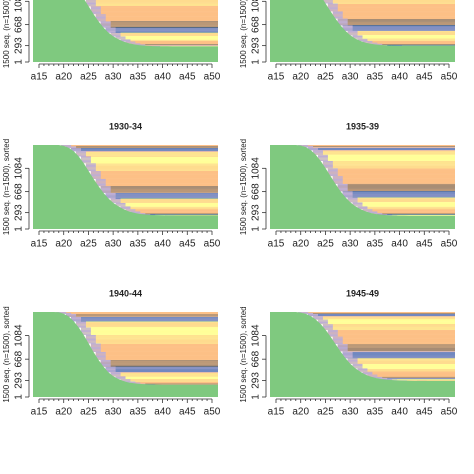  I want to click on x-tick-label: a35, so click(138, 77).